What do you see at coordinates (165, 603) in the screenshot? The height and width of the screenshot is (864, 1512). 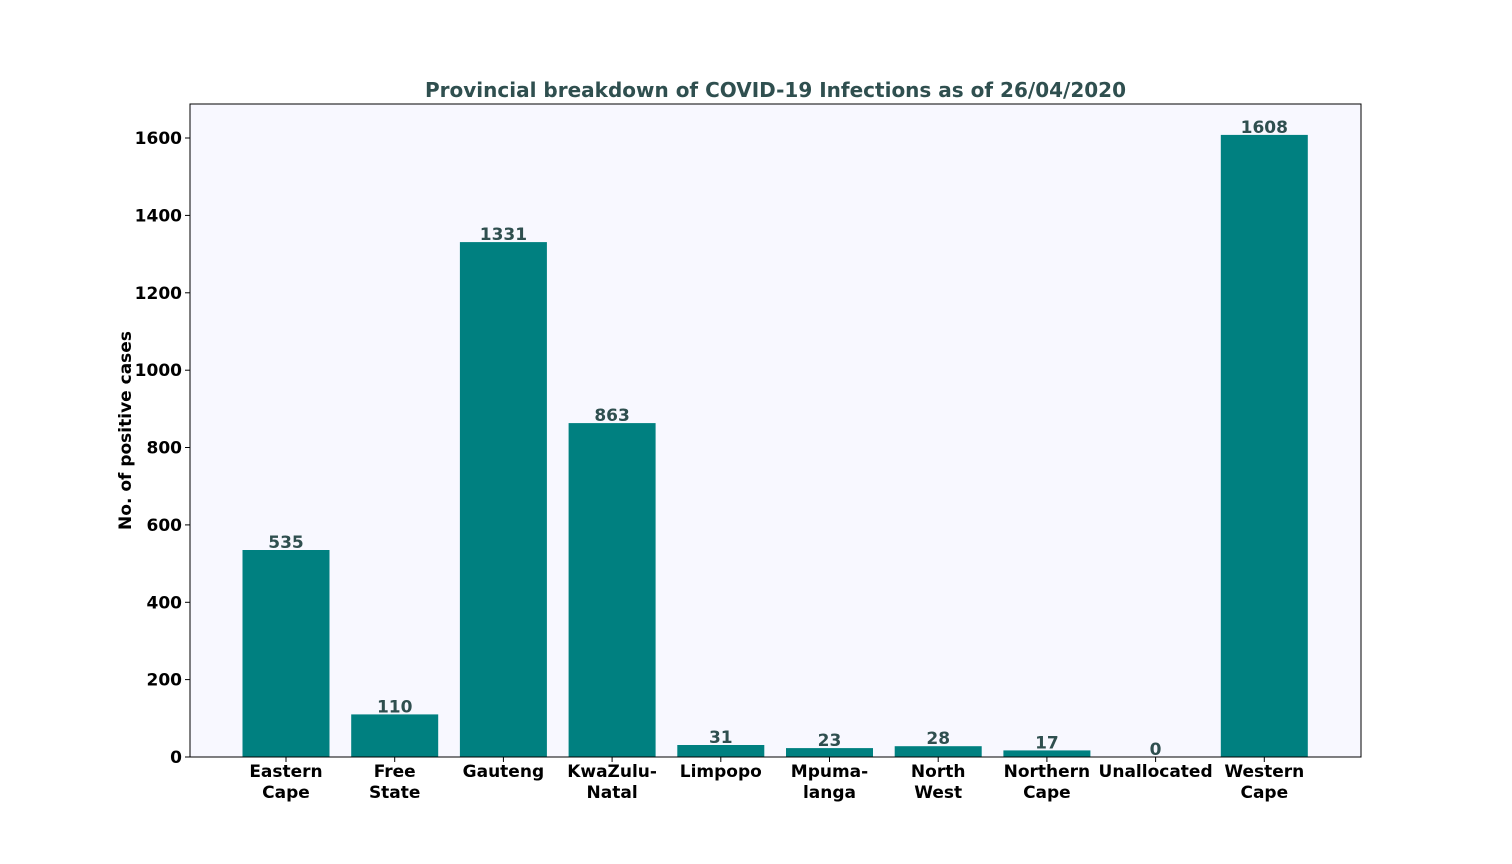 I see `y-tick-label: 400` at bounding box center [165, 603].